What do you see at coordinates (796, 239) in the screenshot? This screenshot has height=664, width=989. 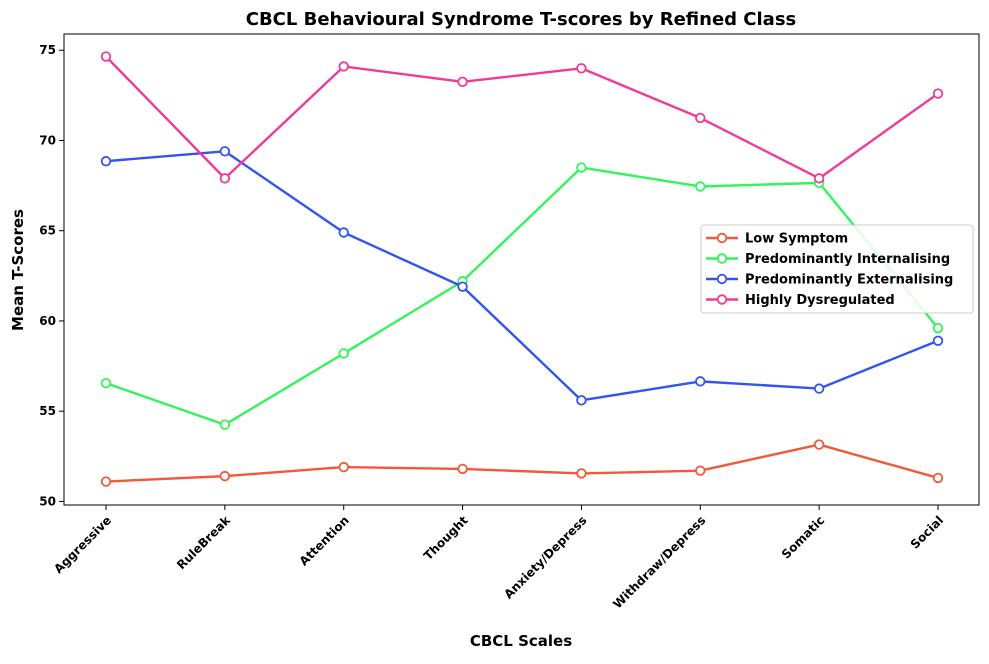 I see `legend-label: Low Symptom` at bounding box center [796, 239].